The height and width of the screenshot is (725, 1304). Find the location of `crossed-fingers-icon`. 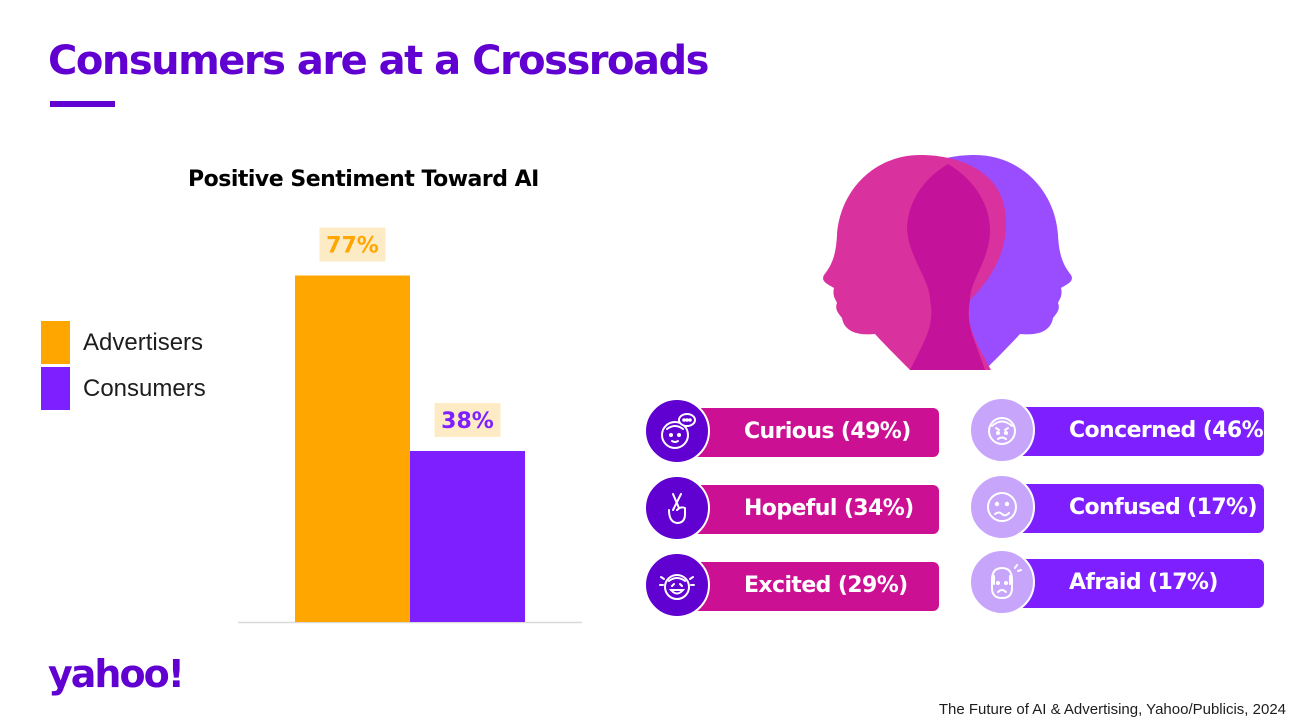

crossed-fingers-icon is located at coordinates (677, 508).